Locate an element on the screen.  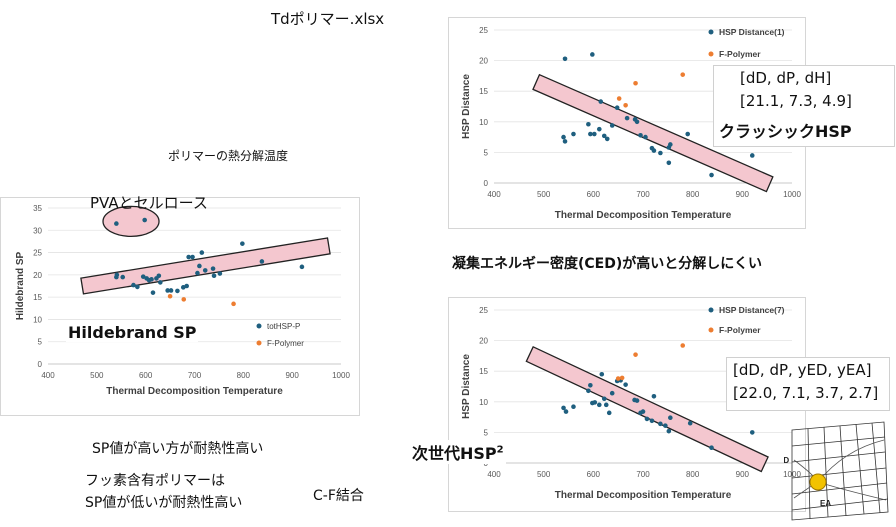
y-axis-title: Hildebrand SP is located at coordinates (20, 286).